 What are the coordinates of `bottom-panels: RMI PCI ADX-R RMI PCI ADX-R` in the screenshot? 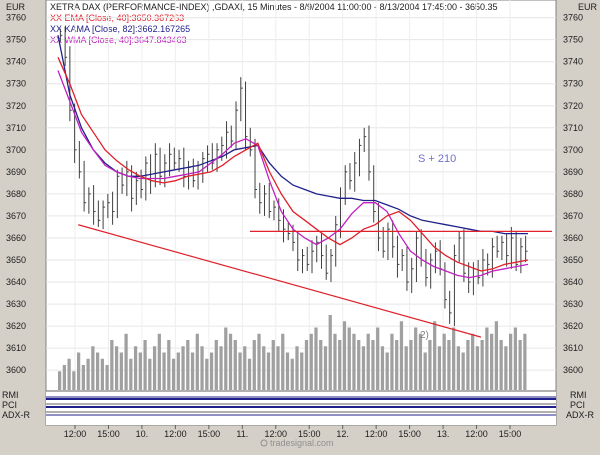 It's located at (298, 407).